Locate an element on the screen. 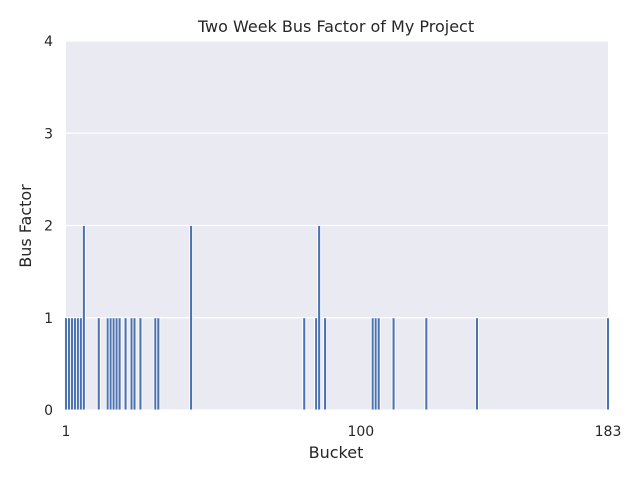  y-tick-label: 2 is located at coordinates (48, 227).